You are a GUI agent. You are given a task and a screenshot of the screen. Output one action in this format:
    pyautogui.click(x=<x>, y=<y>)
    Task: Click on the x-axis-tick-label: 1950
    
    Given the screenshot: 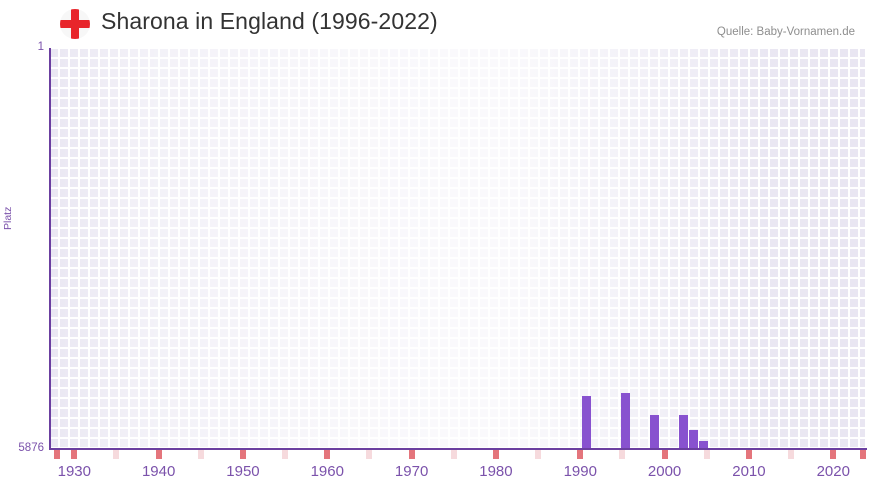 What is the action you would take?
    pyautogui.click(x=243, y=471)
    